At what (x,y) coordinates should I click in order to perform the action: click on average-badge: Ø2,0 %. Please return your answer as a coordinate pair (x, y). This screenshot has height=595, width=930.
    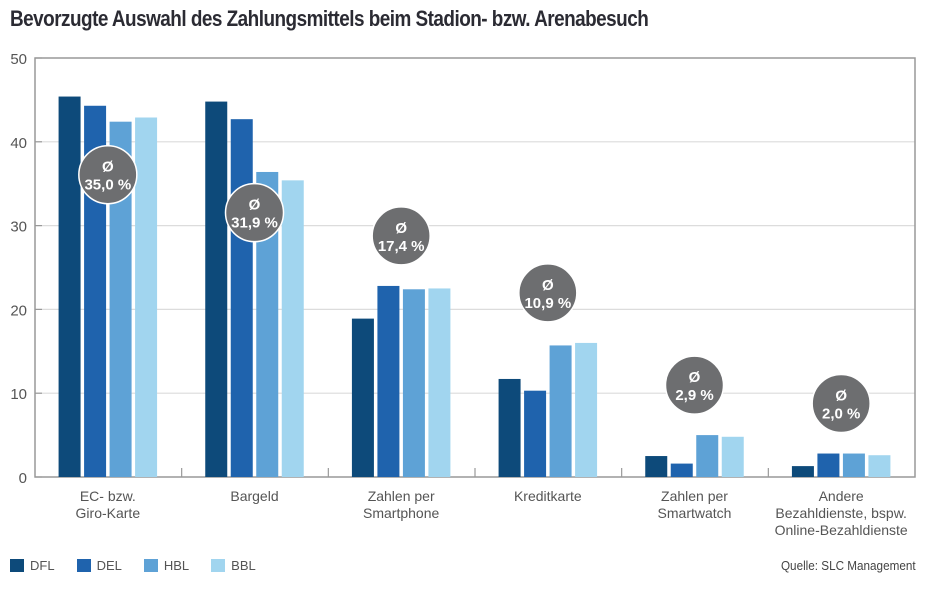
    Looking at the image, I should click on (841, 403).